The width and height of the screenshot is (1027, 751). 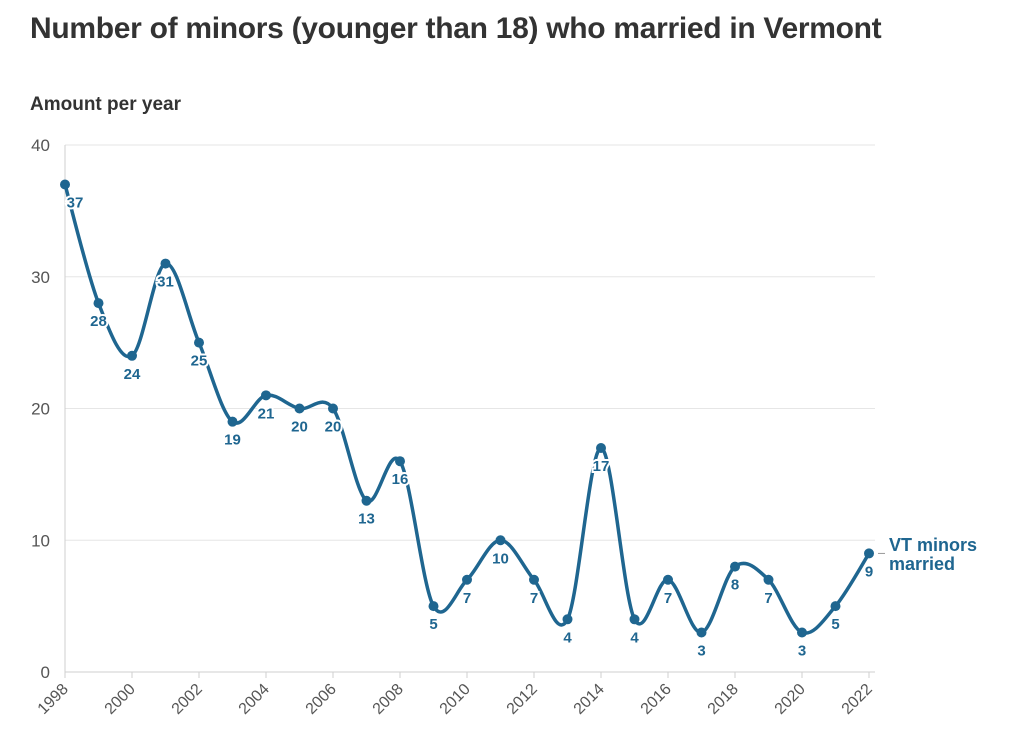 What do you see at coordinates (105, 104) in the screenshot?
I see `y-axis-title: Amount per year` at bounding box center [105, 104].